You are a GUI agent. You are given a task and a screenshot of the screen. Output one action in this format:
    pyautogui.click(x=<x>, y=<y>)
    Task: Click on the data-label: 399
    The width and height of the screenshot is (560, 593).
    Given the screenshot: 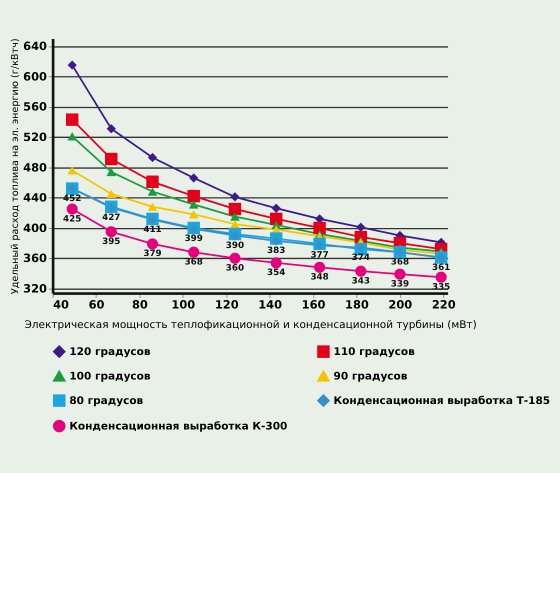 What is the action you would take?
    pyautogui.click(x=193, y=239)
    